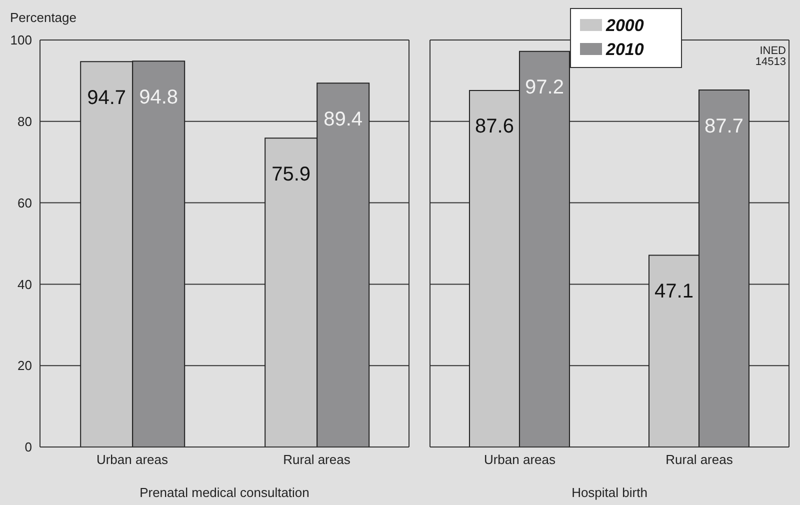 This screenshot has height=505, width=800. I want to click on data-label: 97.2, so click(544, 87).